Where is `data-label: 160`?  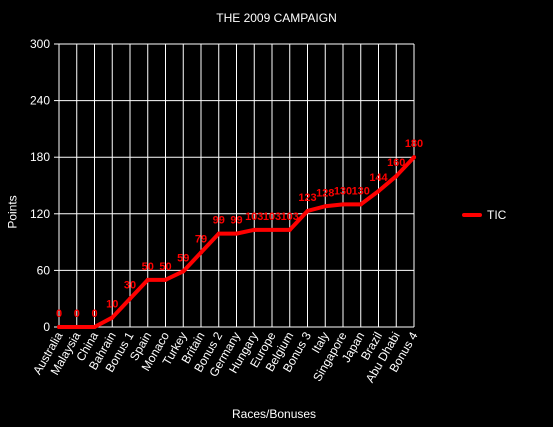 data-label: 160 is located at coordinates (396, 163).